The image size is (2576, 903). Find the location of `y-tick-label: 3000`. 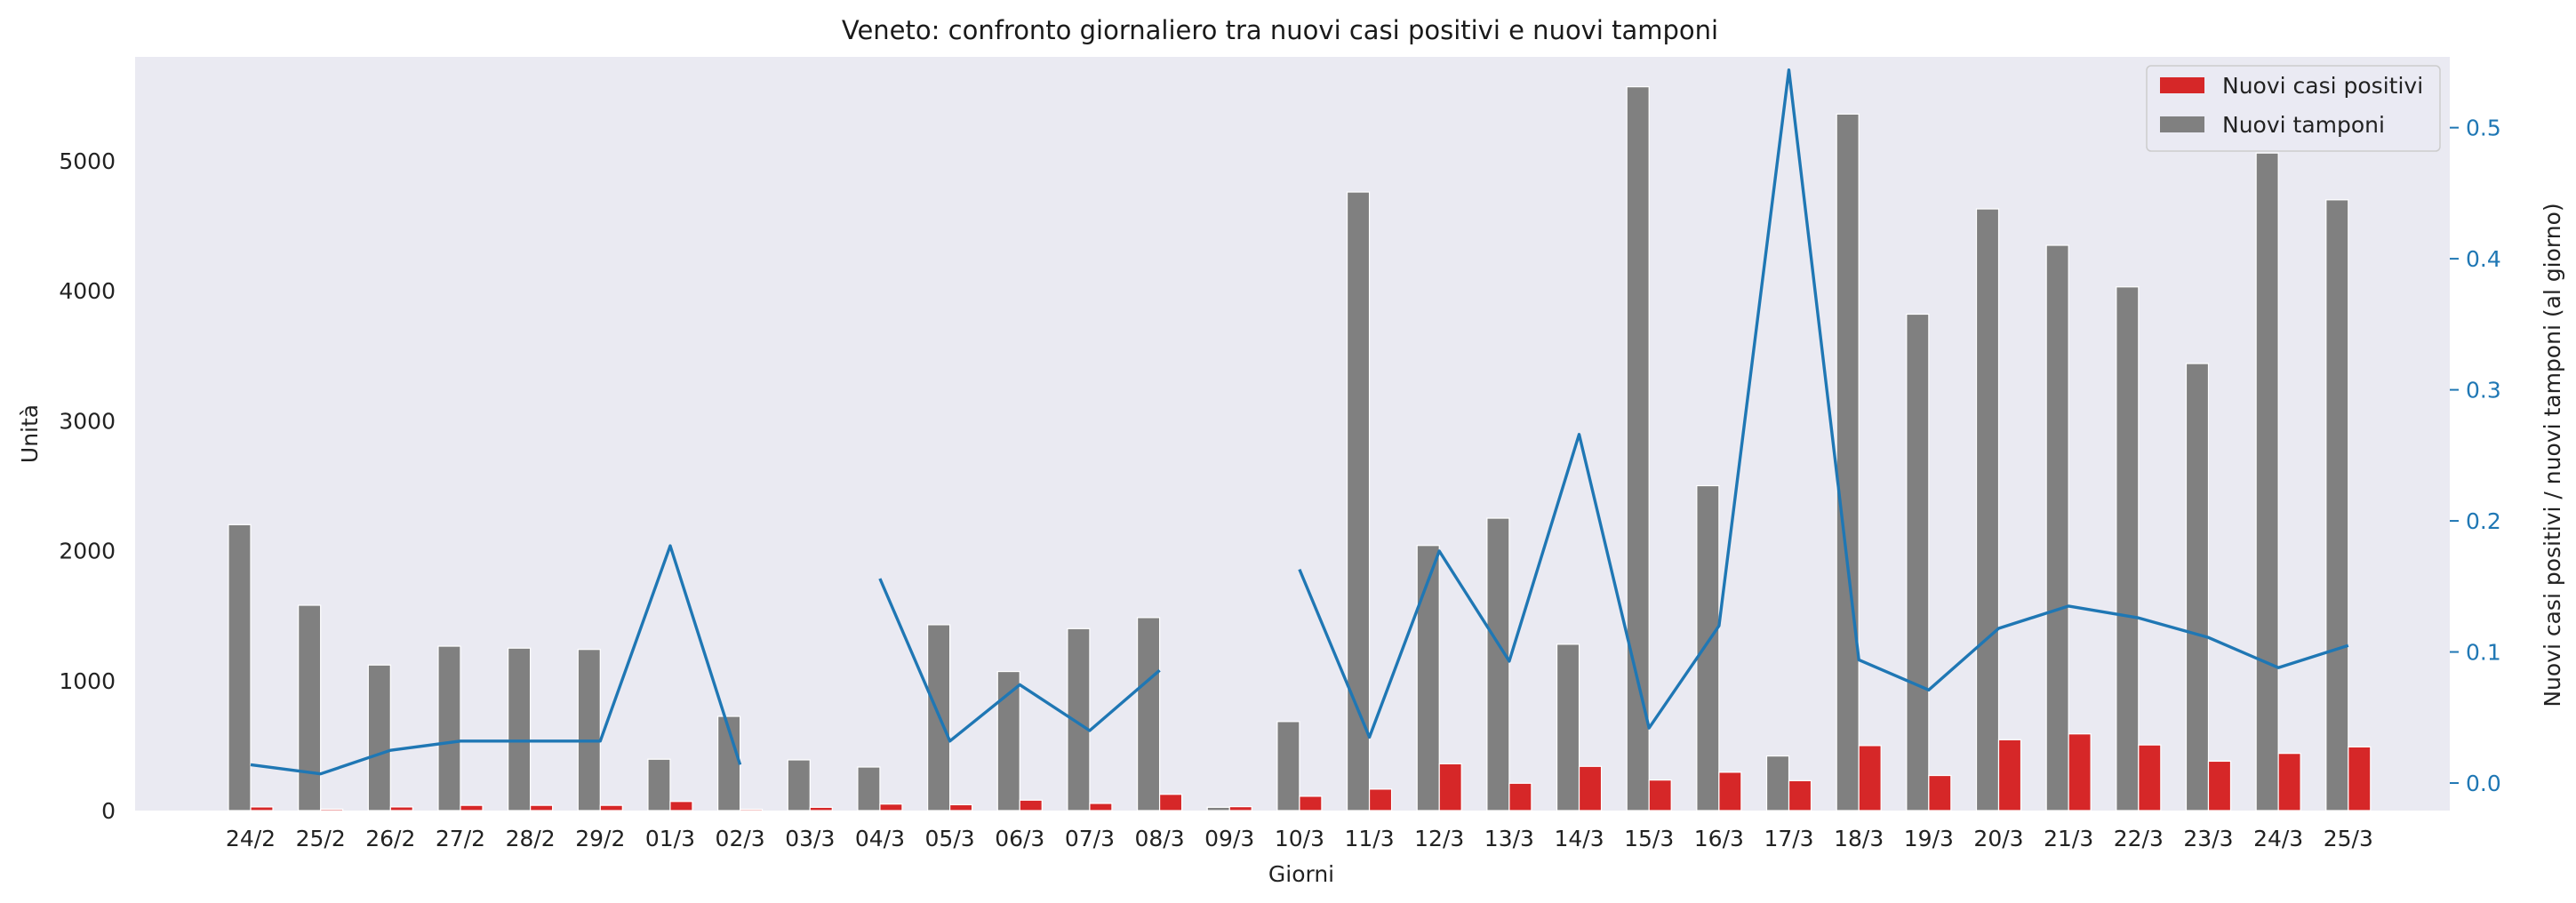

y-tick-label: 3000 is located at coordinates (87, 421).